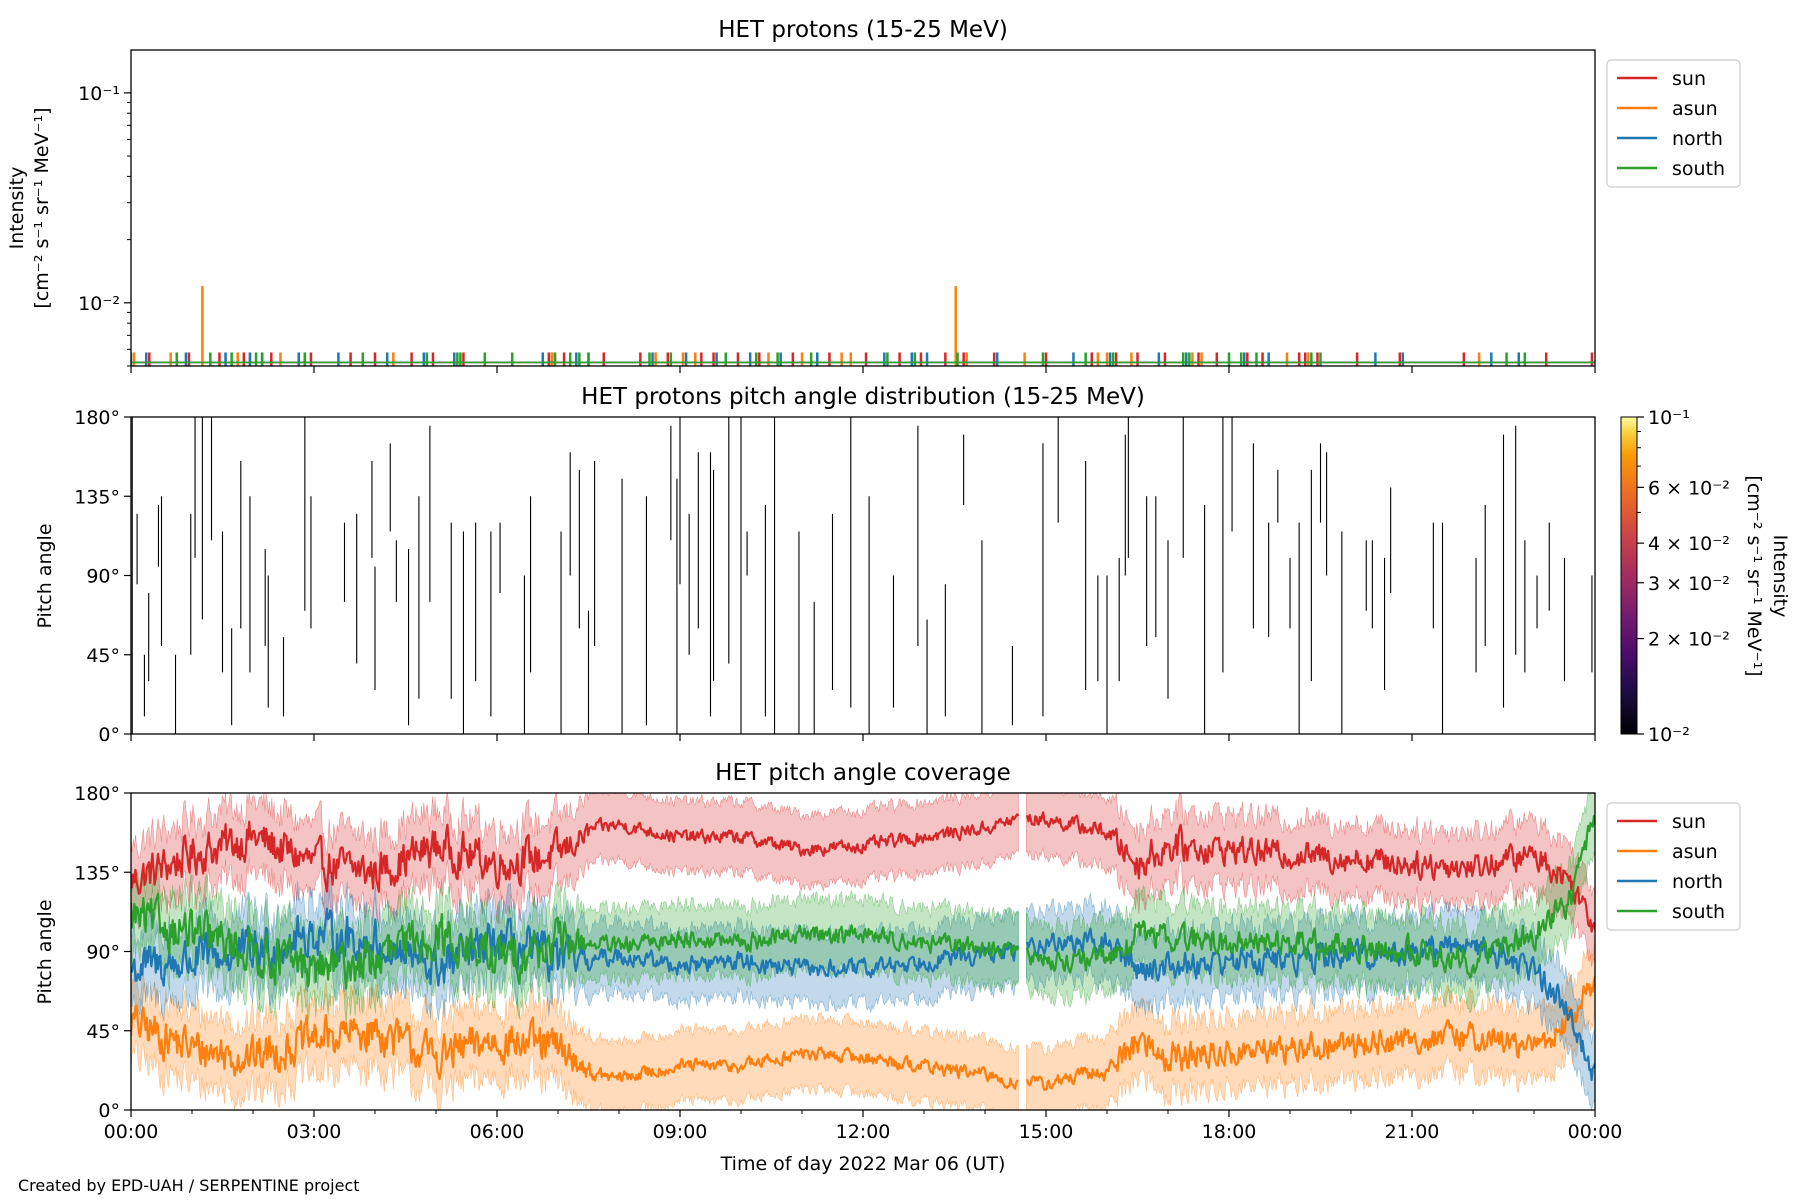 The image size is (1800, 1200). Describe the element at coordinates (314, 1132) in the screenshot. I see `p3-xtick-label-1: 03:00` at that location.